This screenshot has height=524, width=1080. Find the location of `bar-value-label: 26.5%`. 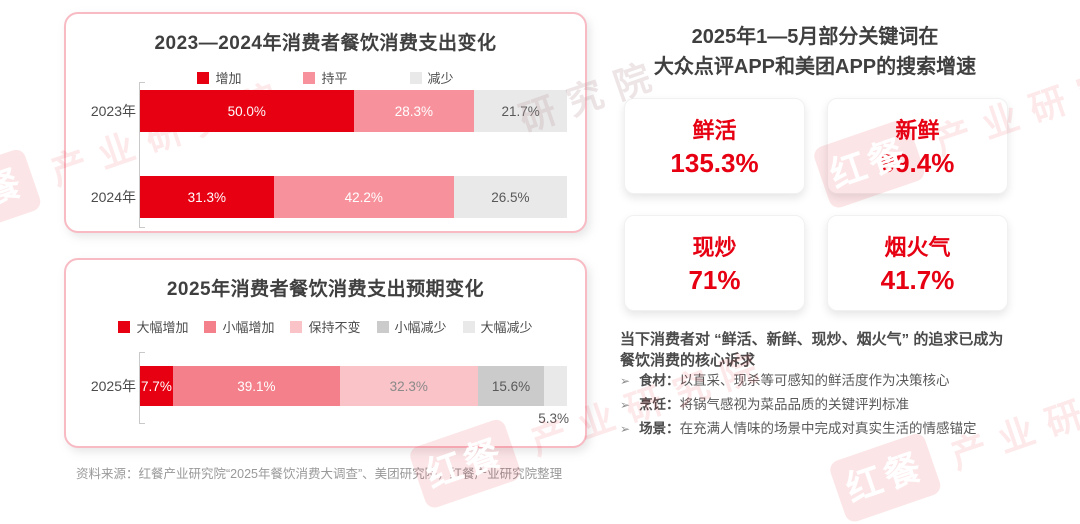

bar-value-label: 26.5% is located at coordinates (510, 197).